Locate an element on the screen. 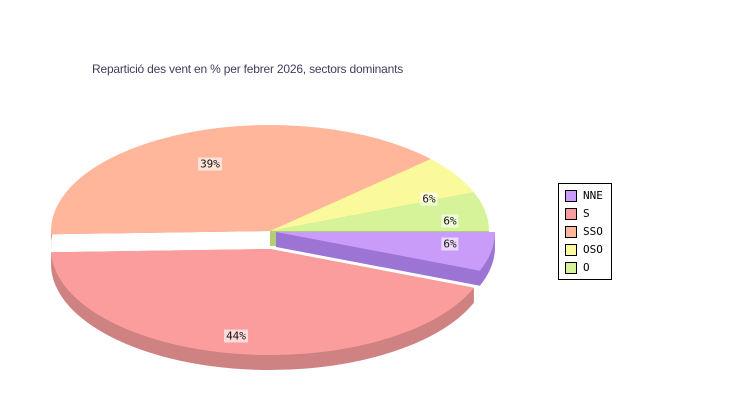  legend-box: NNE S SSO OSO O is located at coordinates (585, 231).